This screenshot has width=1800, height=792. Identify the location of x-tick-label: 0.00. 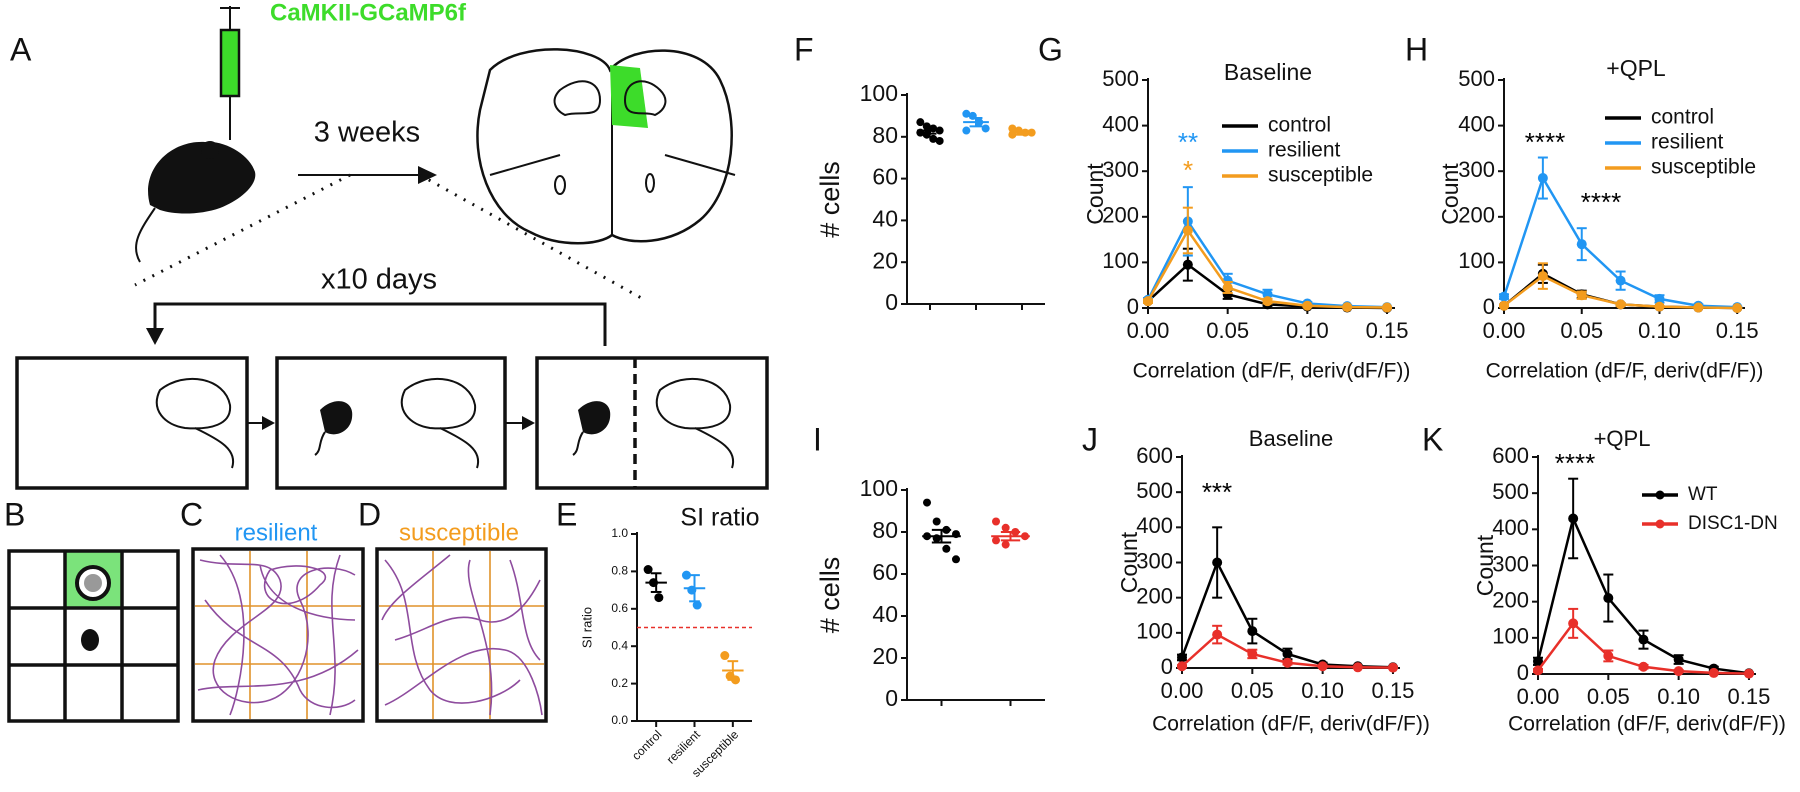
(1504, 330).